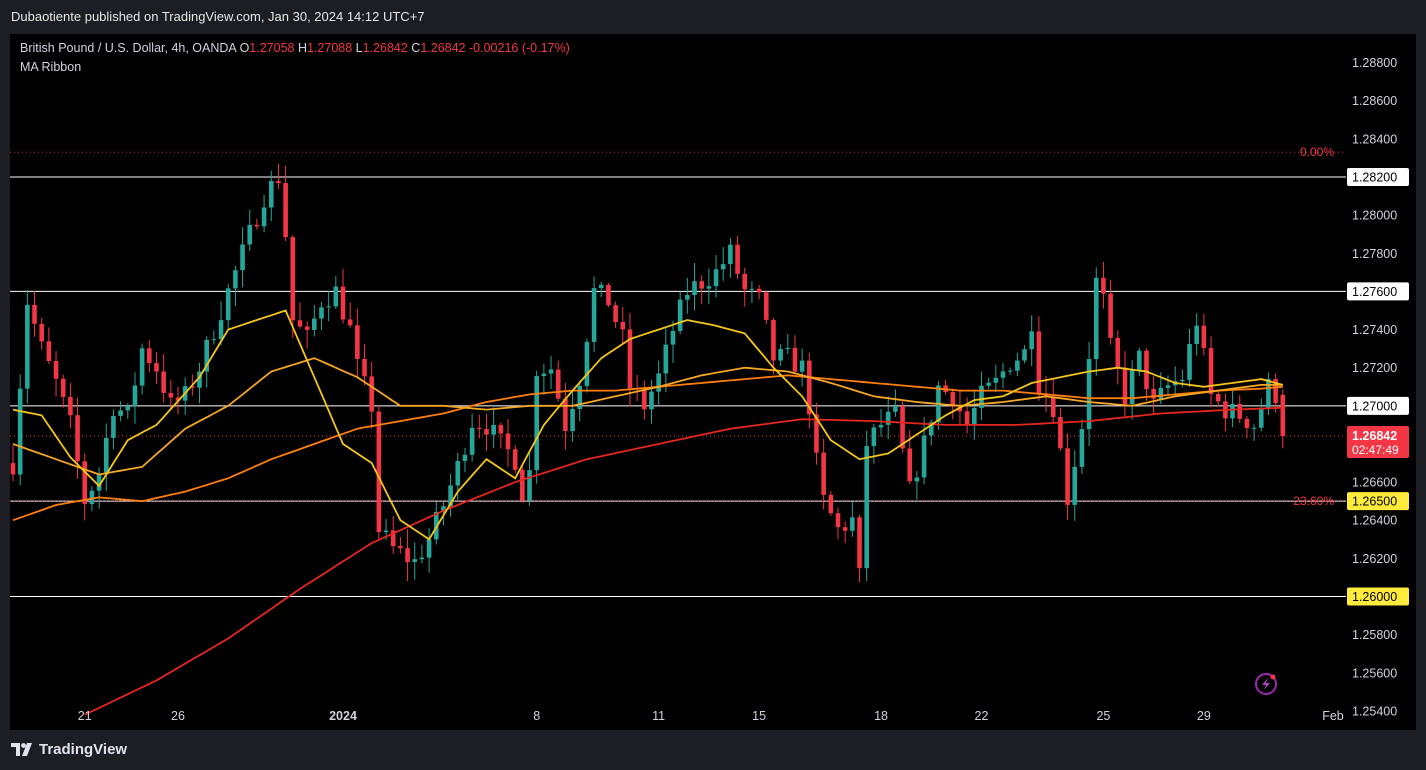  I want to click on price-tick-label: 1.27000, so click(1374, 406).